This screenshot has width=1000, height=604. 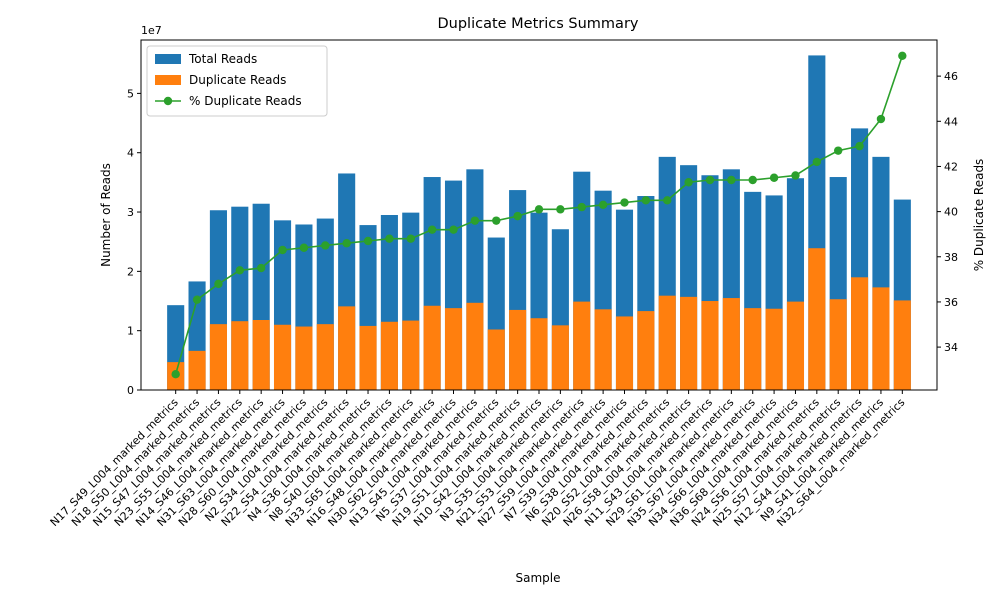 What do you see at coordinates (537, 24) in the screenshot?
I see `chart-title: Duplicate Metrics Summary` at bounding box center [537, 24].